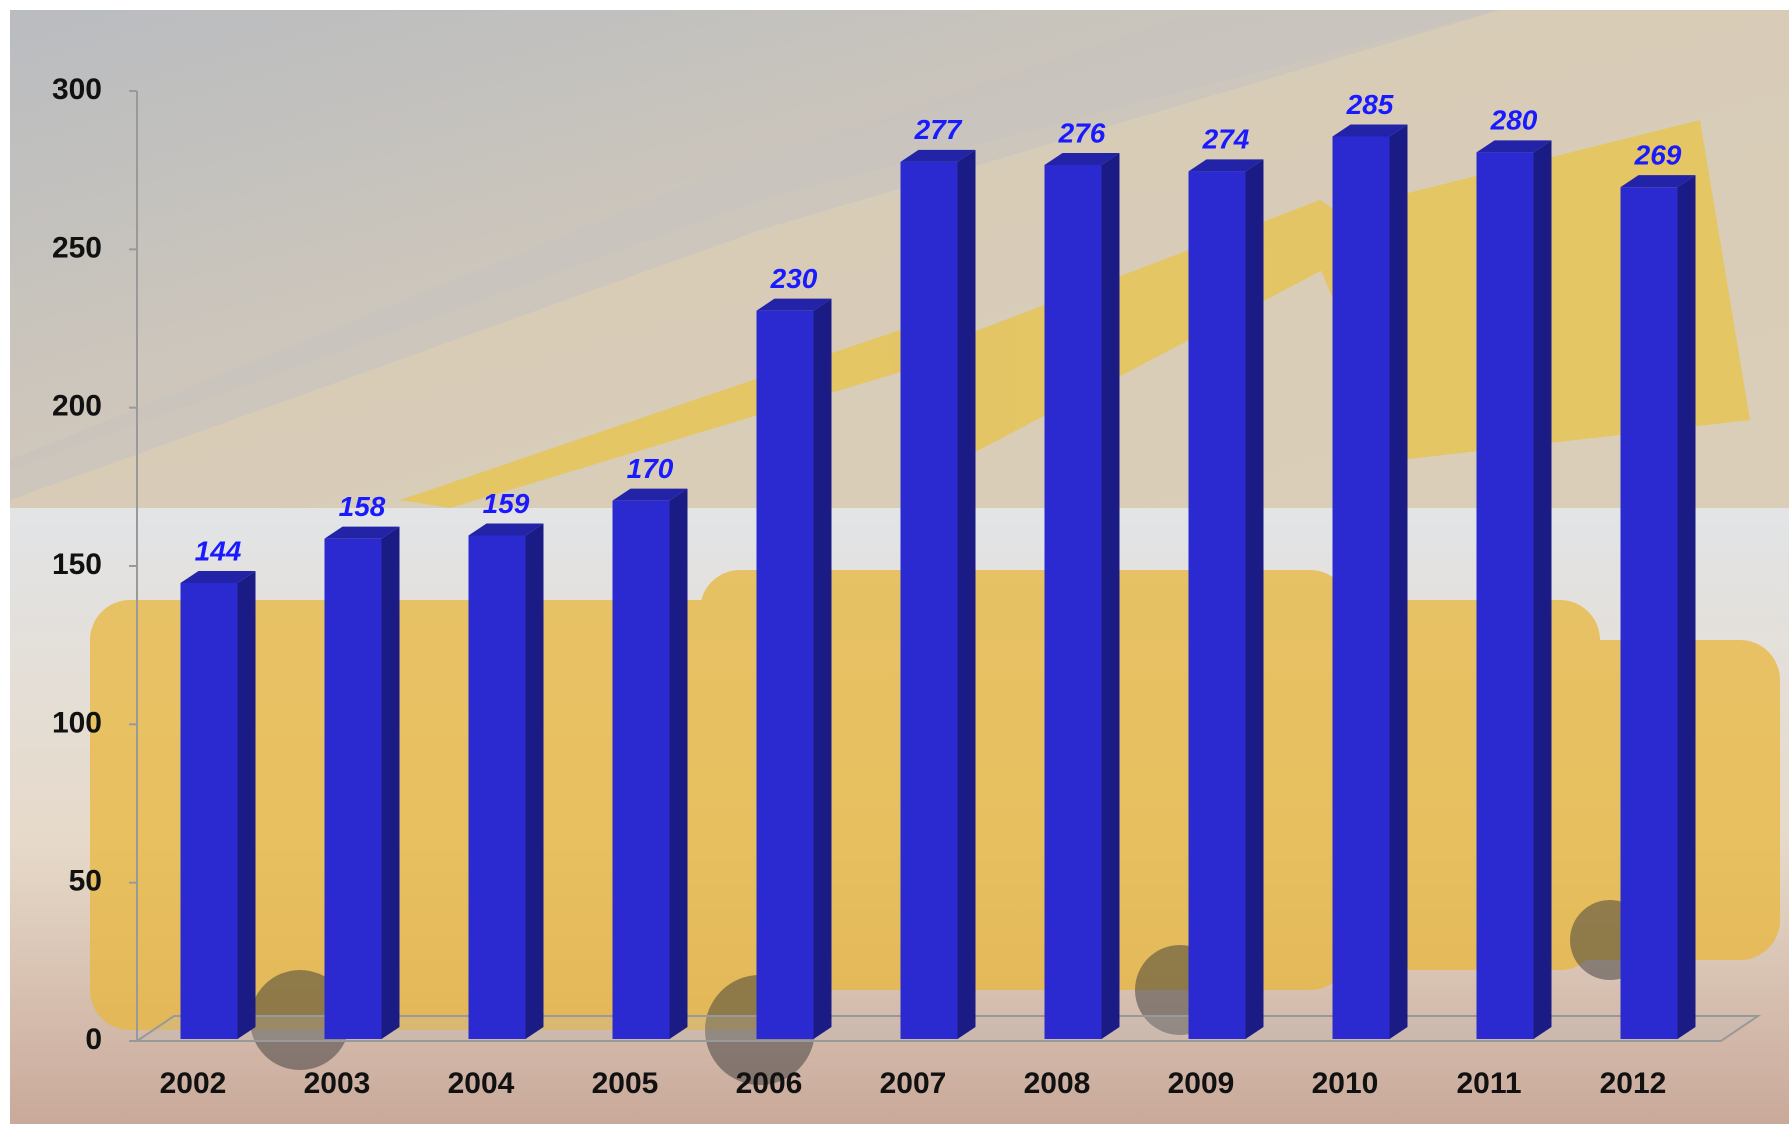 This screenshot has width=1789, height=1124. I want to click on value-label: 280, so click(1514, 120).